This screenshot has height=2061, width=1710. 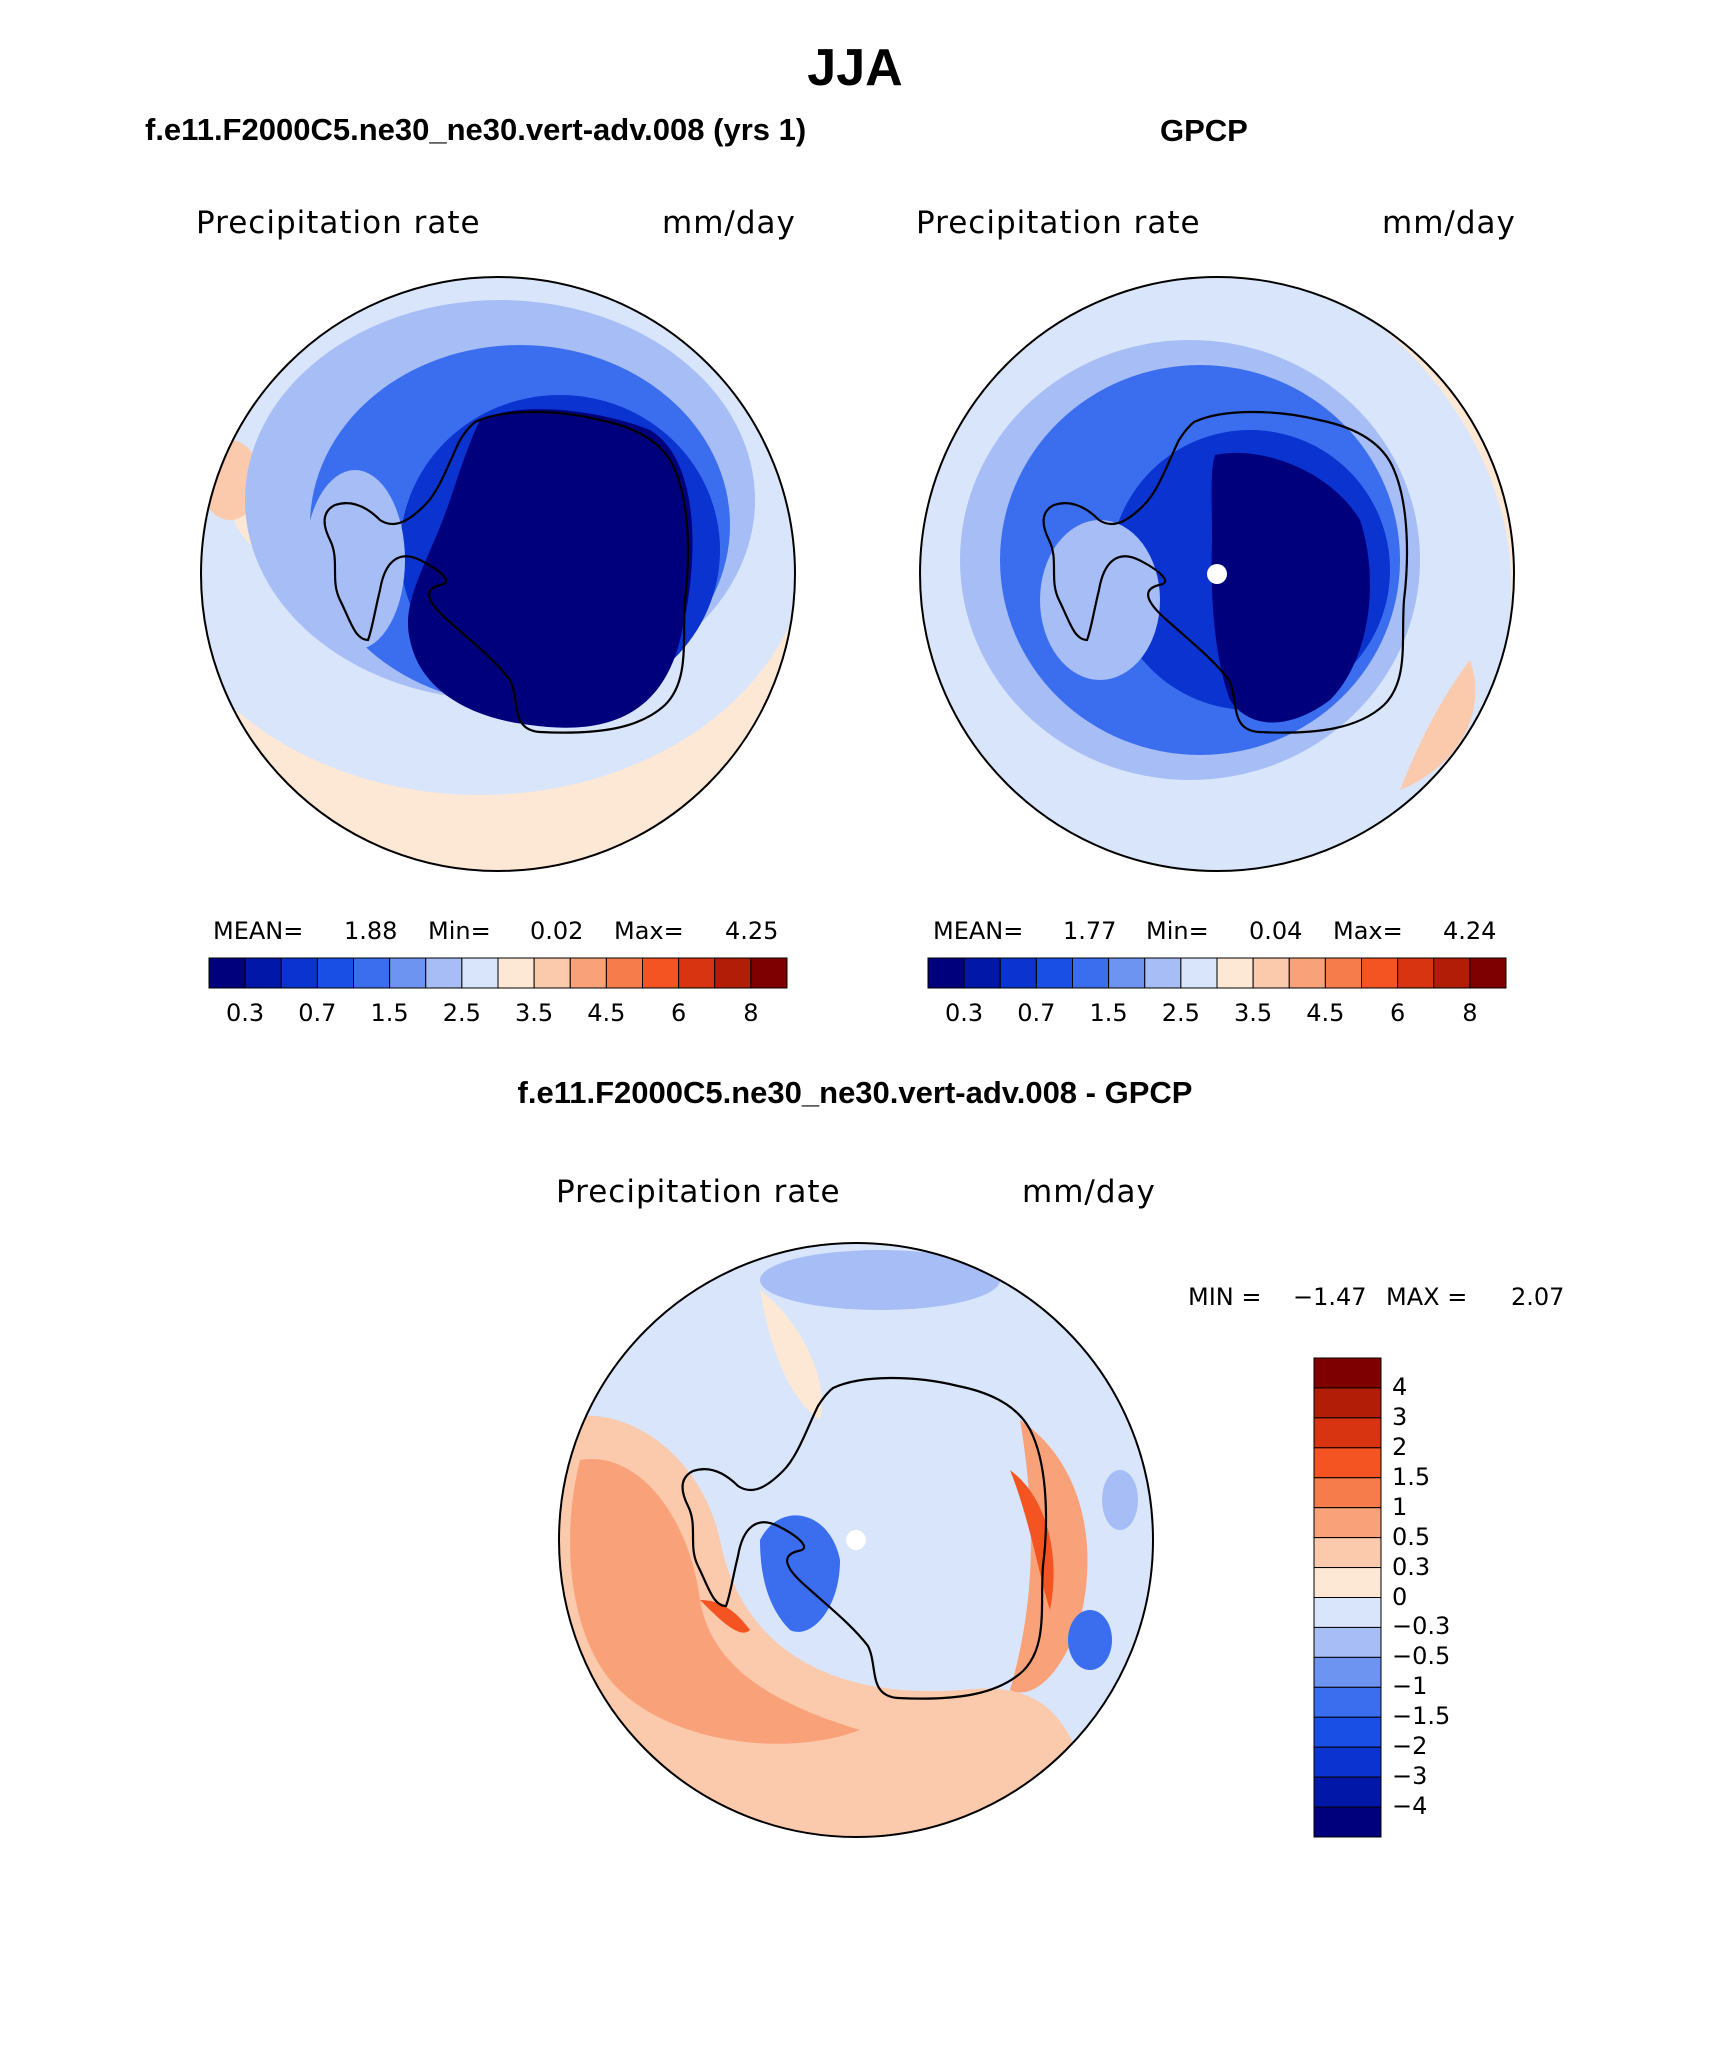 I want to click on right-mean-label: MEAN=, so click(x=978, y=931).